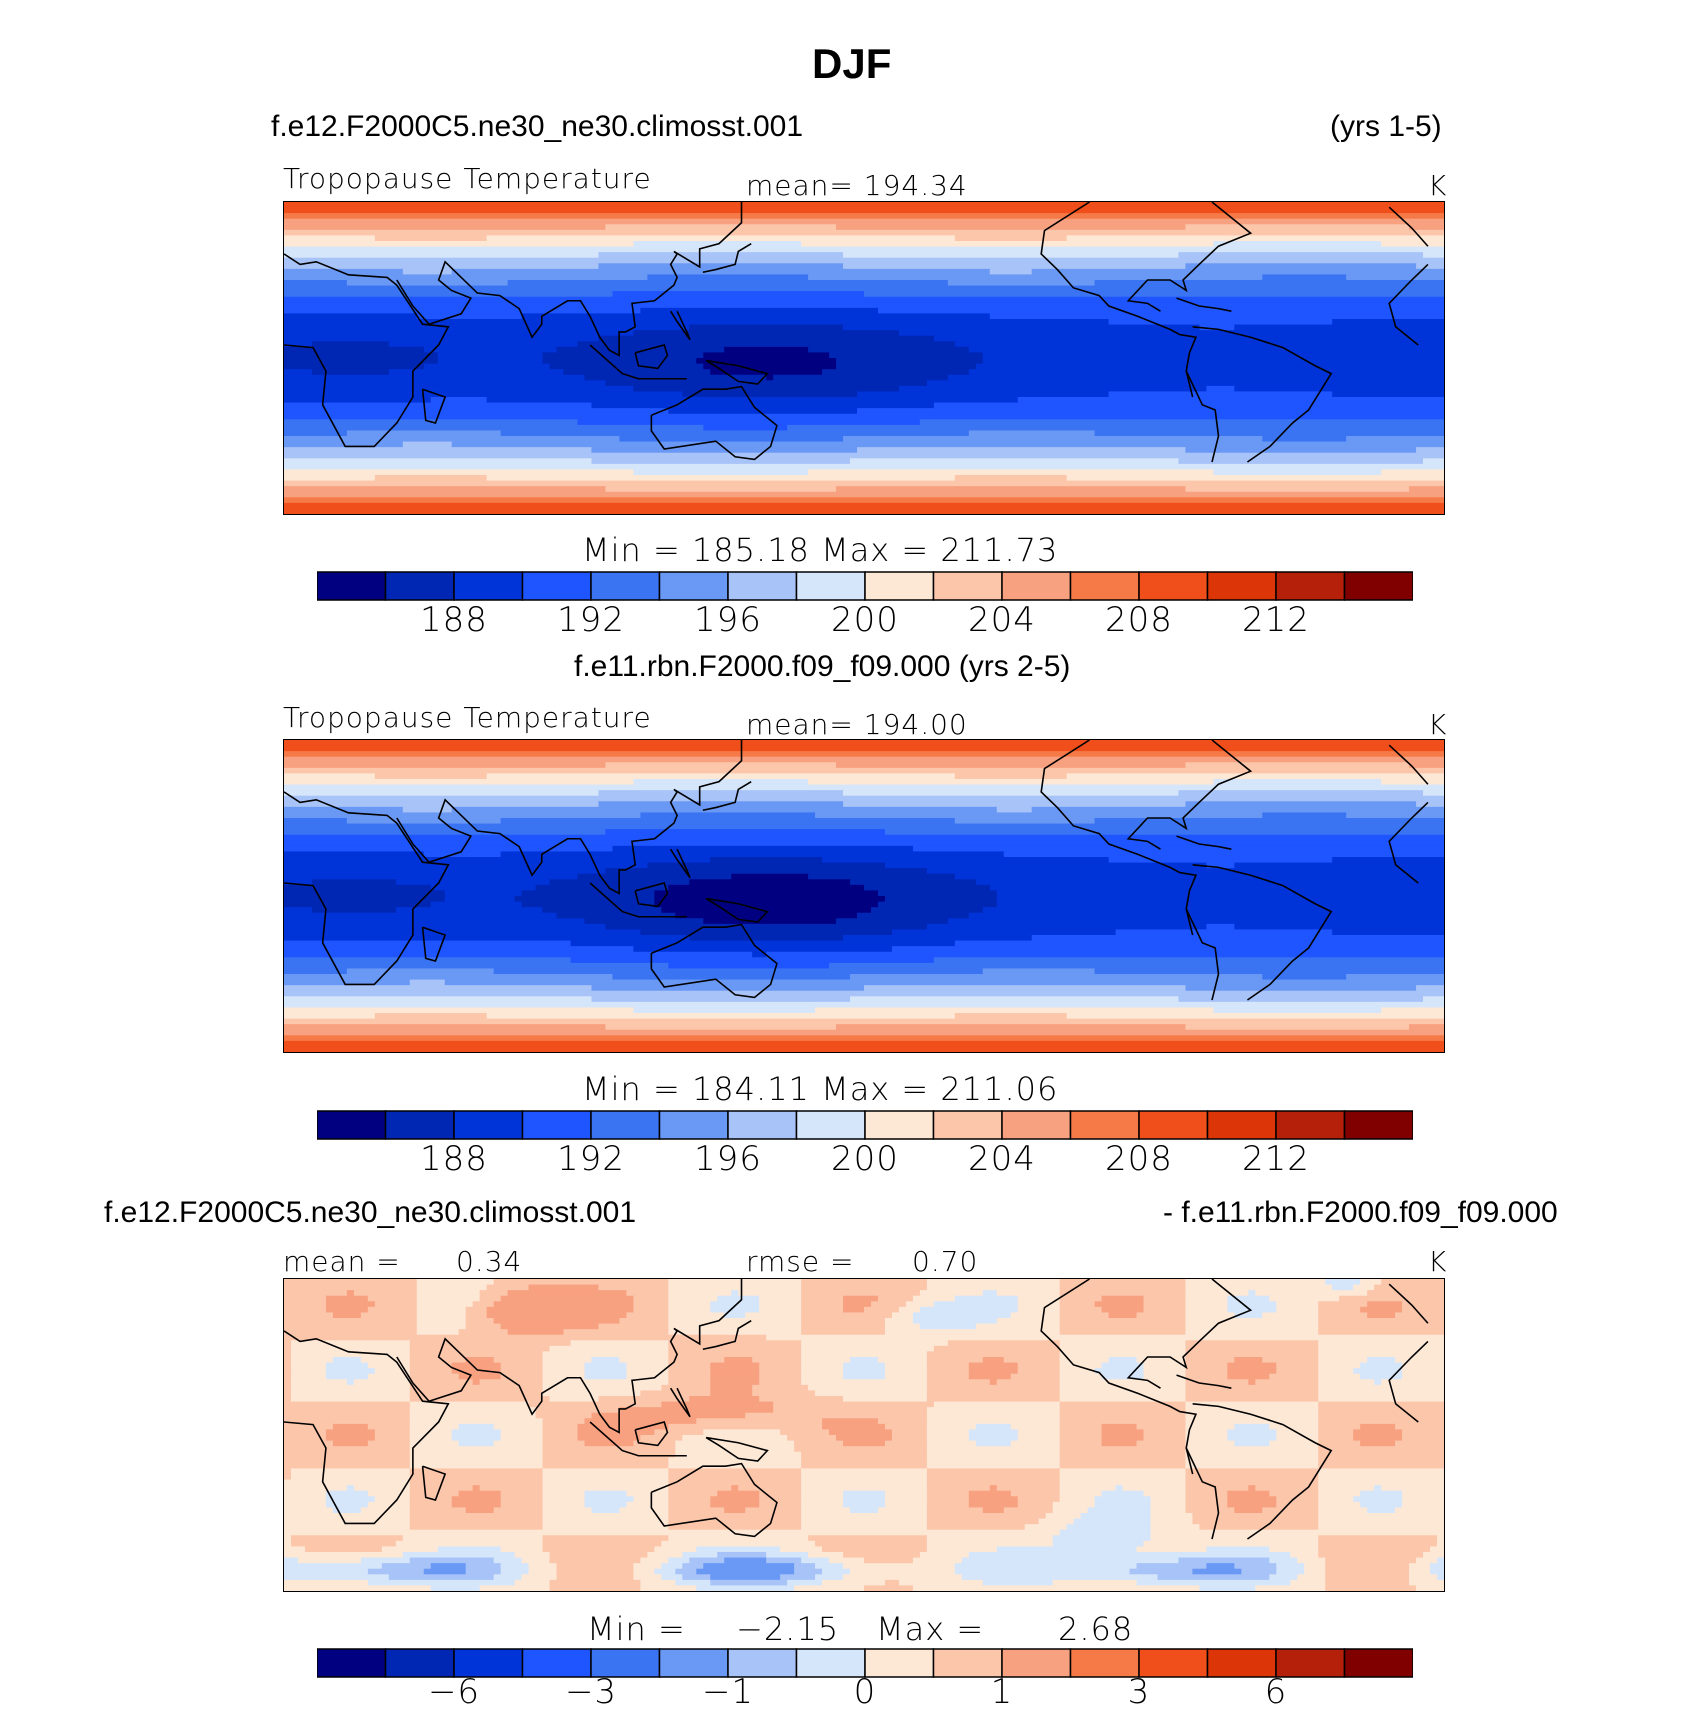 The width and height of the screenshot is (1708, 1712). Describe the element at coordinates (1002, 1692) in the screenshot. I see `panel3-colorbar-tick-label: 1` at that location.